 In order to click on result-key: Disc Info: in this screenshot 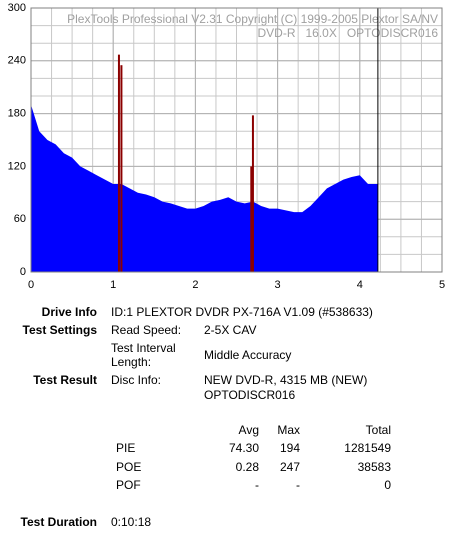, I will do `click(136, 380)`.